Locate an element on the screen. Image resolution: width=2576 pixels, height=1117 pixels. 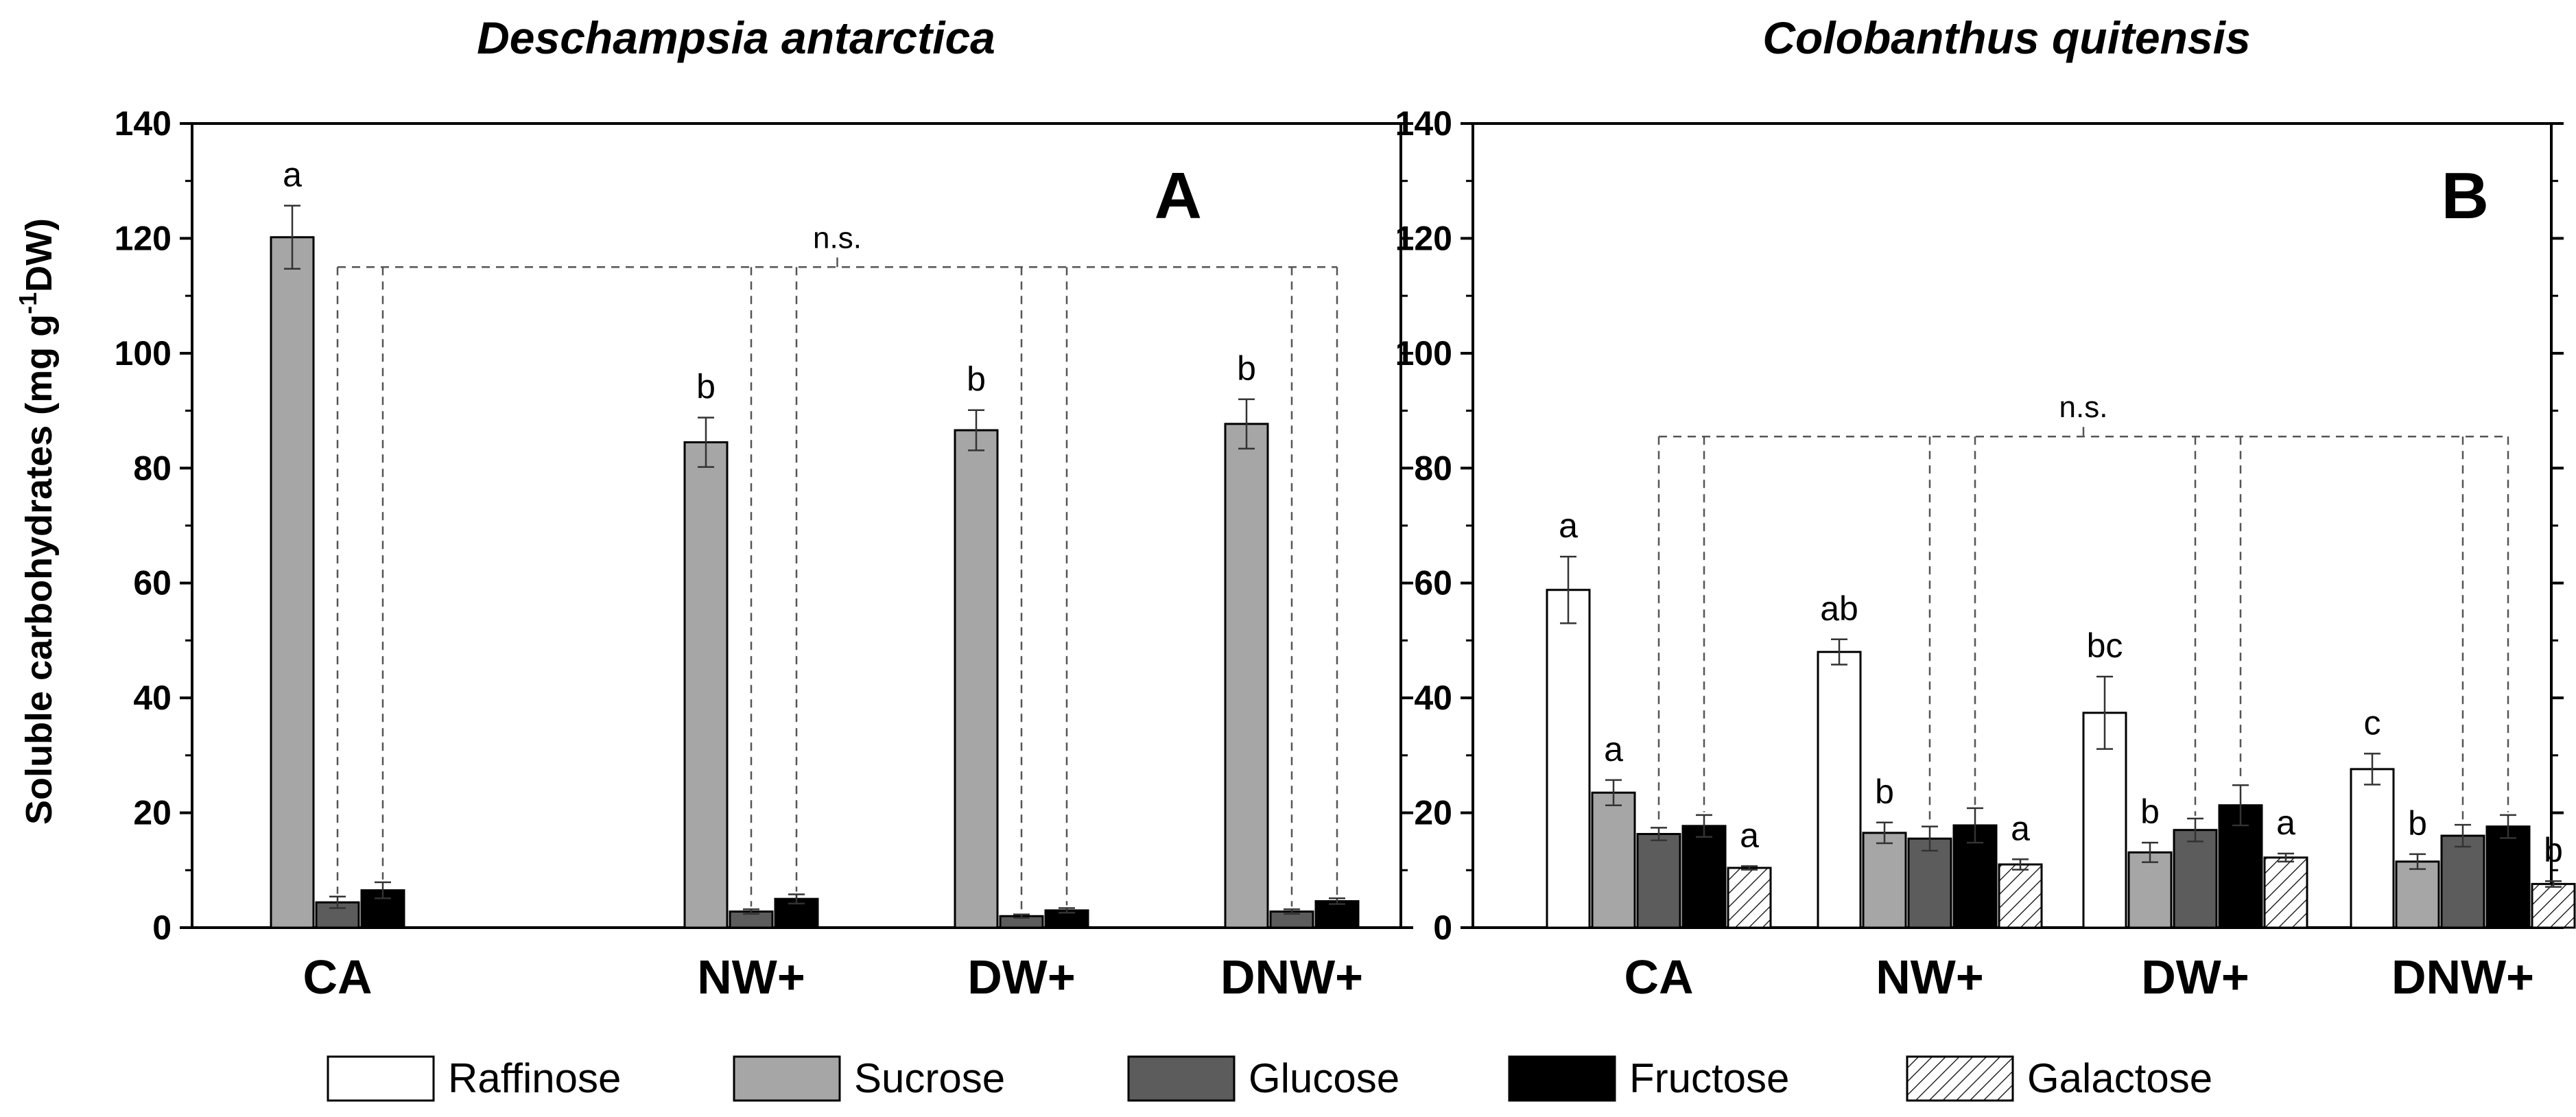
panel-a-significance-label: a is located at coordinates (292, 175).